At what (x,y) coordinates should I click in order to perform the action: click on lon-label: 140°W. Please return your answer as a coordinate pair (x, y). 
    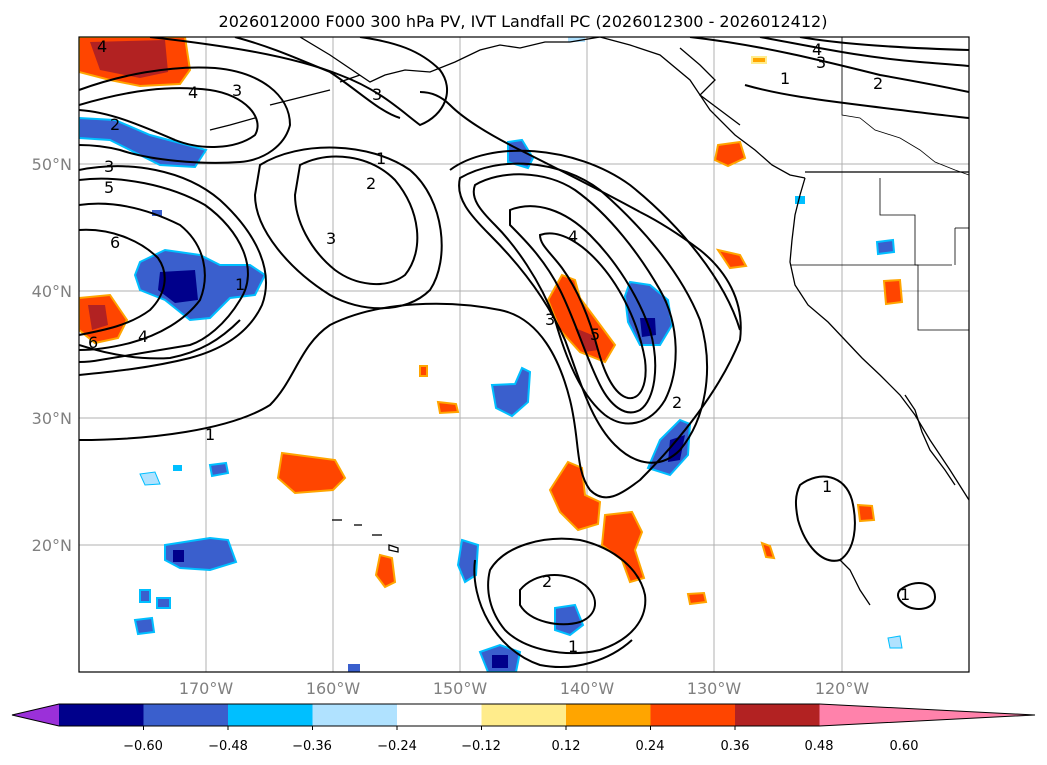
    Looking at the image, I should click on (587, 688).